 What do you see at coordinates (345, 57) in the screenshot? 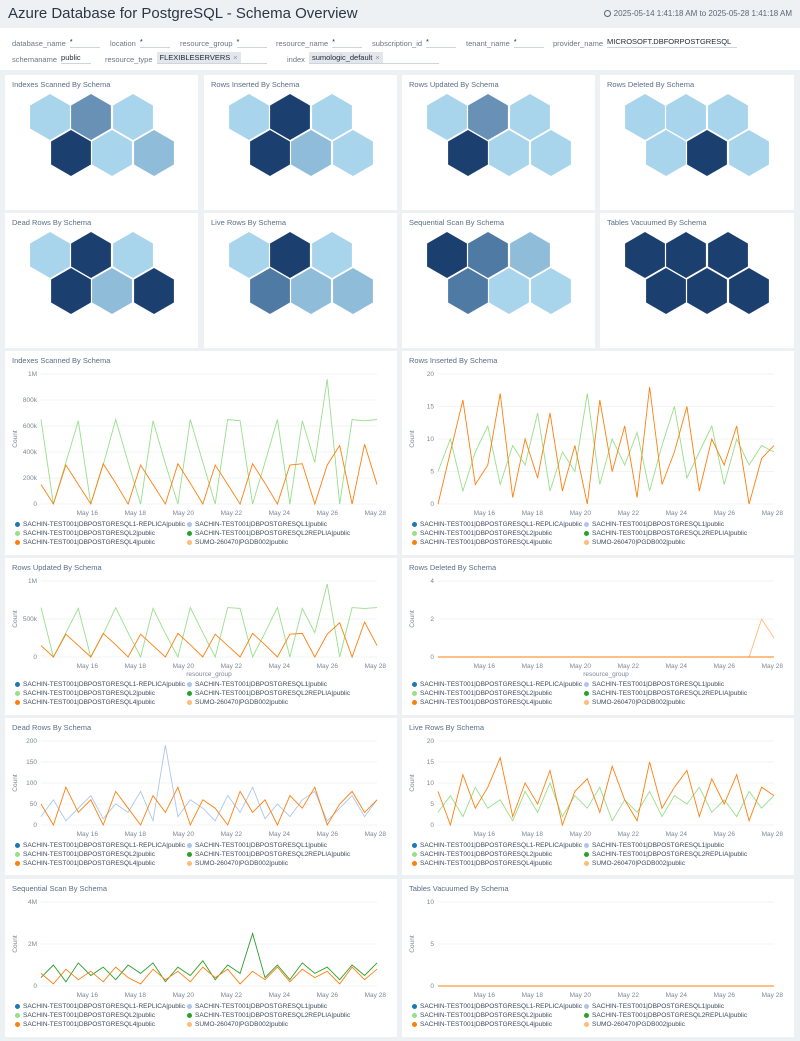
I see `filter-chip: sumologic_default ×` at bounding box center [345, 57].